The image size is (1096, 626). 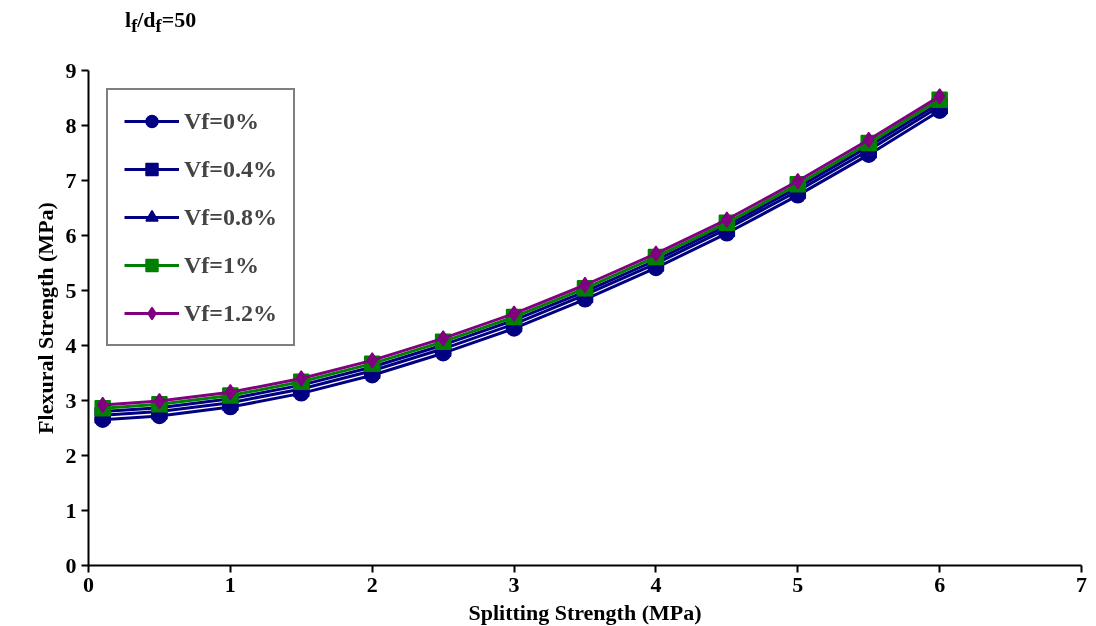 What do you see at coordinates (656, 584) in the screenshot?
I see `x-tick-label: 4` at bounding box center [656, 584].